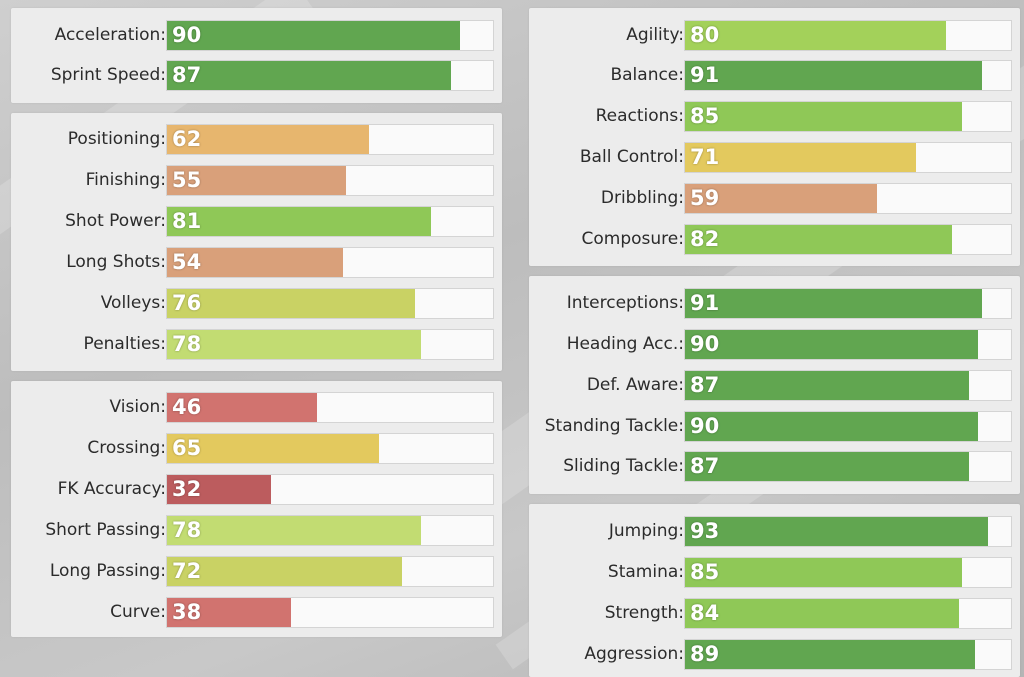 The image size is (1024, 677). I want to click on stat-row: Long Shots: 54, so click(256, 262).